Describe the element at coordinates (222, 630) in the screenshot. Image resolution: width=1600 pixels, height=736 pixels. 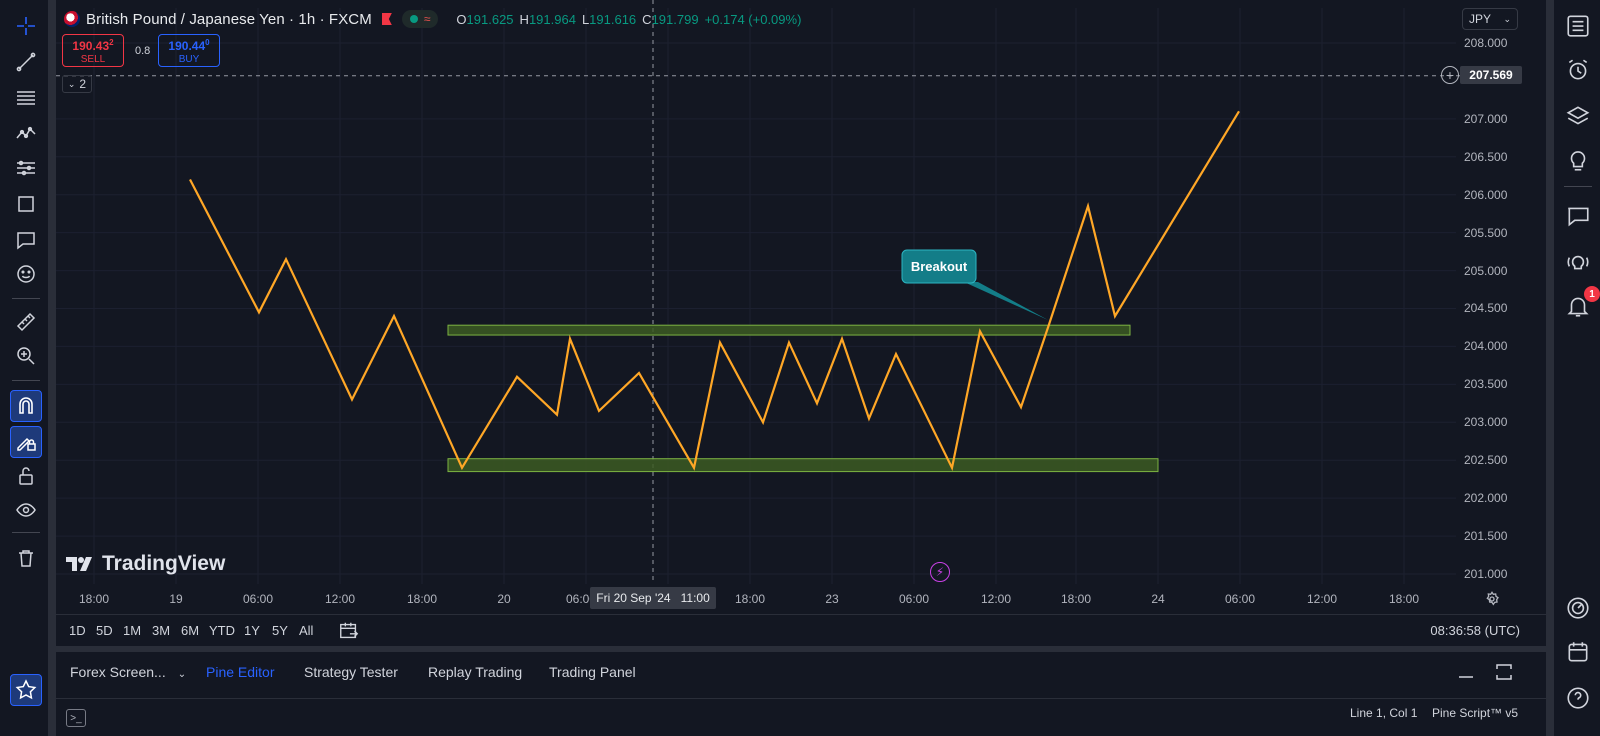
I see `range-button-ytd: YTD` at that location.